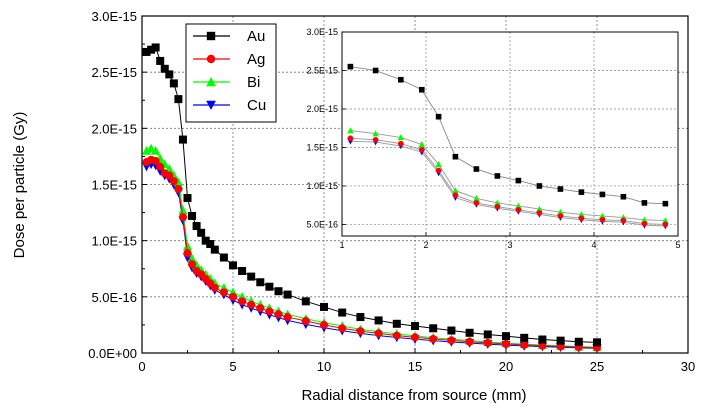  I want to click on main-x-tick-label-3: 15, so click(415, 366).